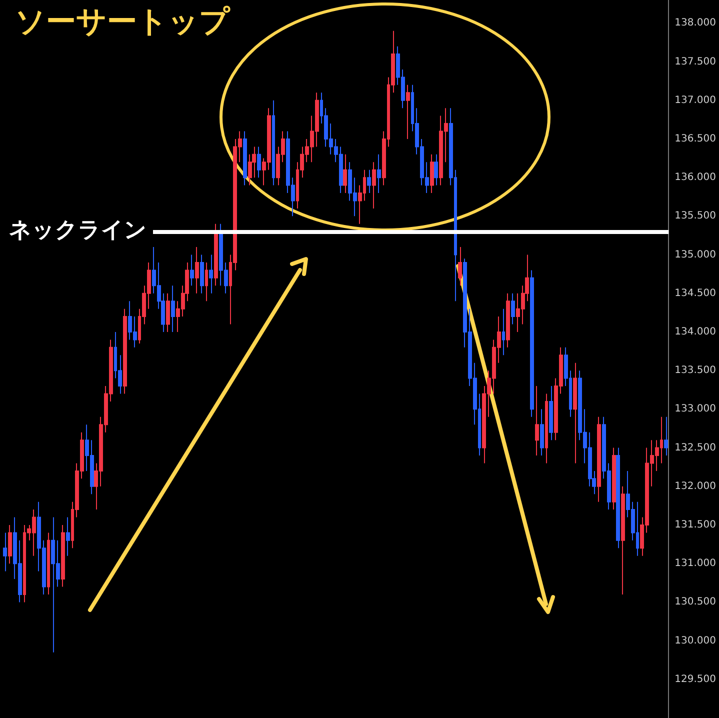 This screenshot has width=719, height=718. I want to click on y-tick-label: 133.500, so click(695, 370).